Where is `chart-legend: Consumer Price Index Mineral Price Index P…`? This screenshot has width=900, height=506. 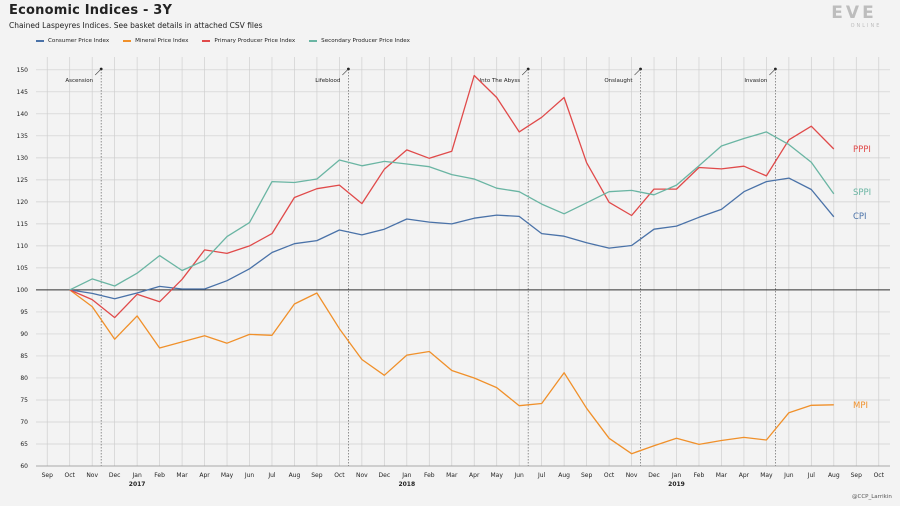 chart-legend: Consumer Price Index Mineral Price Index P… is located at coordinates (223, 41).